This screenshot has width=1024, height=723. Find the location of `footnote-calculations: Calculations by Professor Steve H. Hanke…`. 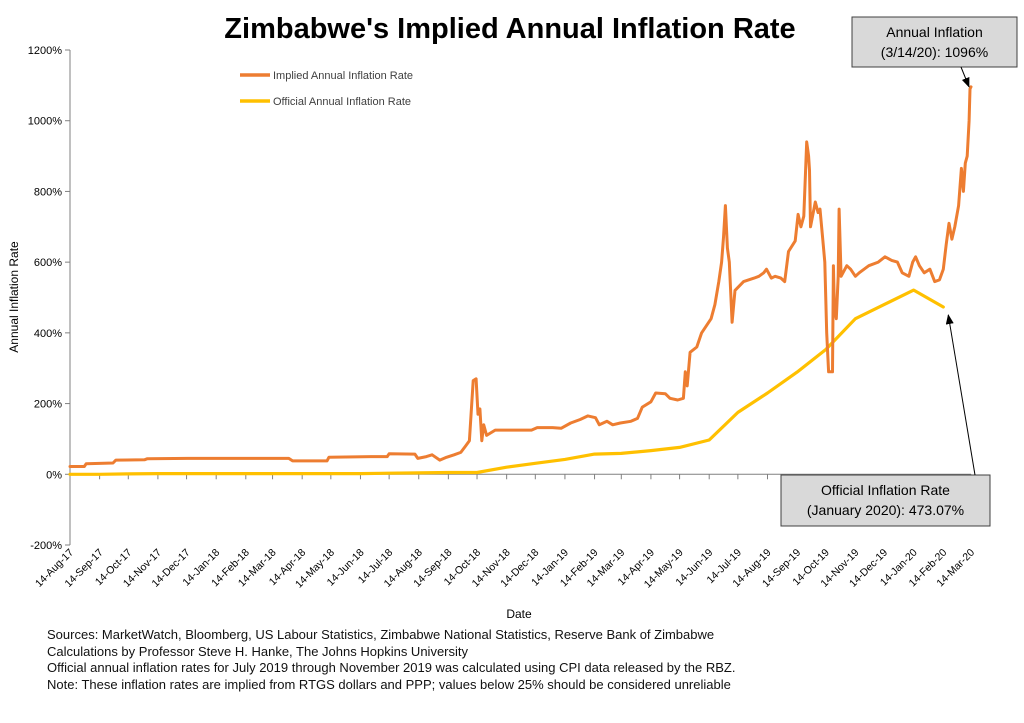

footnote-calculations: Calculations by Professor Steve H. Hanke… is located at coordinates (258, 651).